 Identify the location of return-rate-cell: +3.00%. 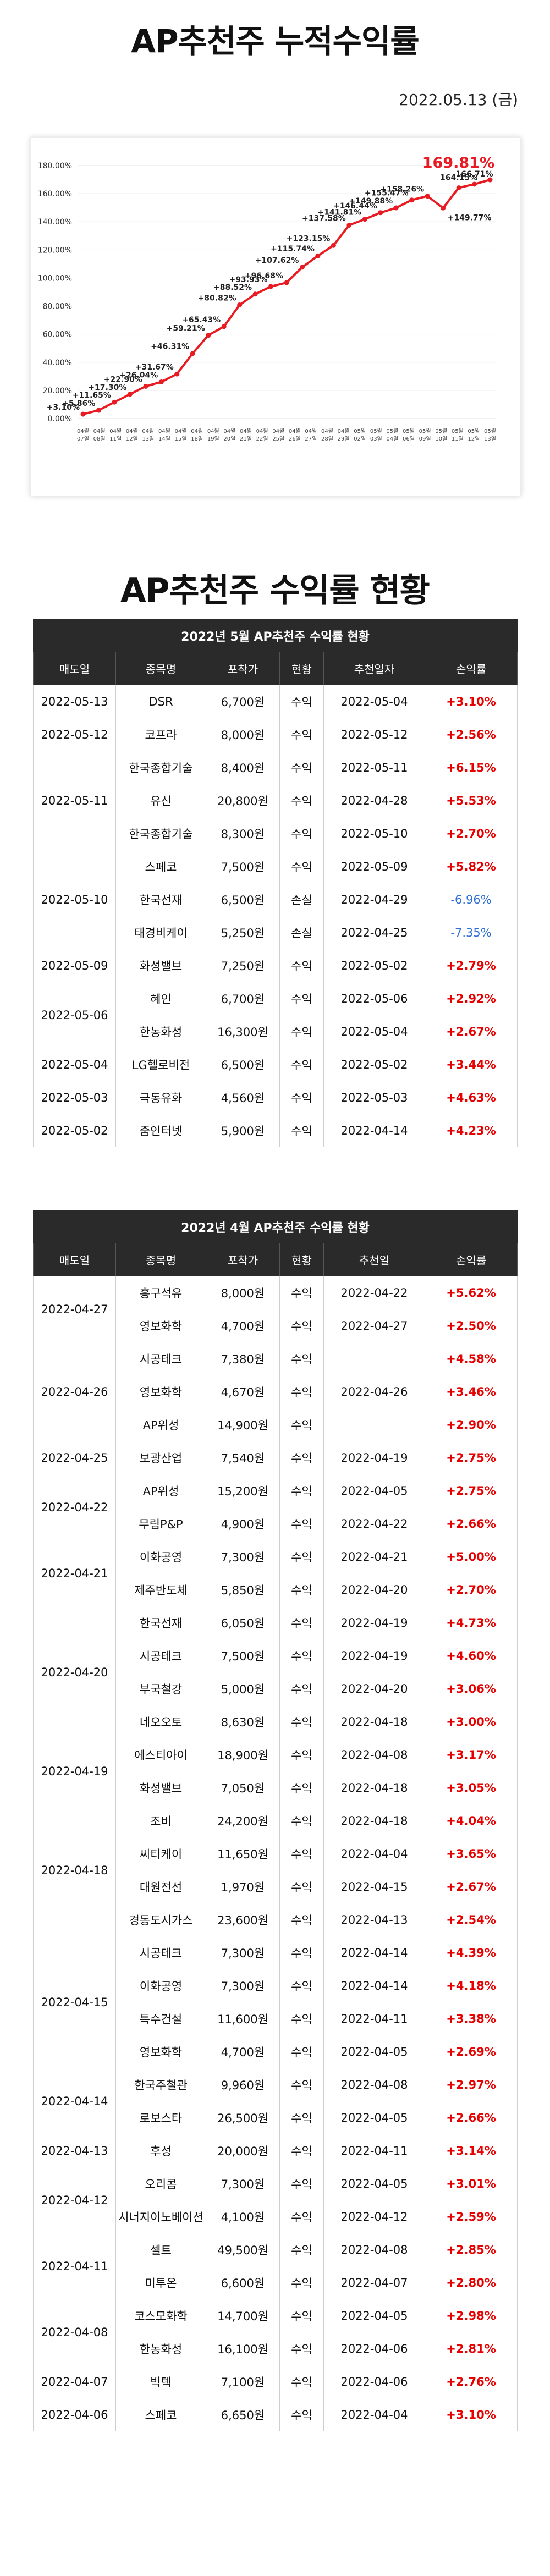
(471, 1721).